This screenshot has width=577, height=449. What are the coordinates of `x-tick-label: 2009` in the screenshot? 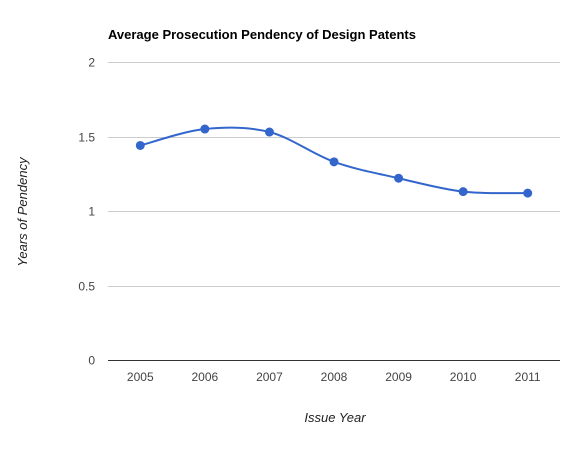 It's located at (398, 377).